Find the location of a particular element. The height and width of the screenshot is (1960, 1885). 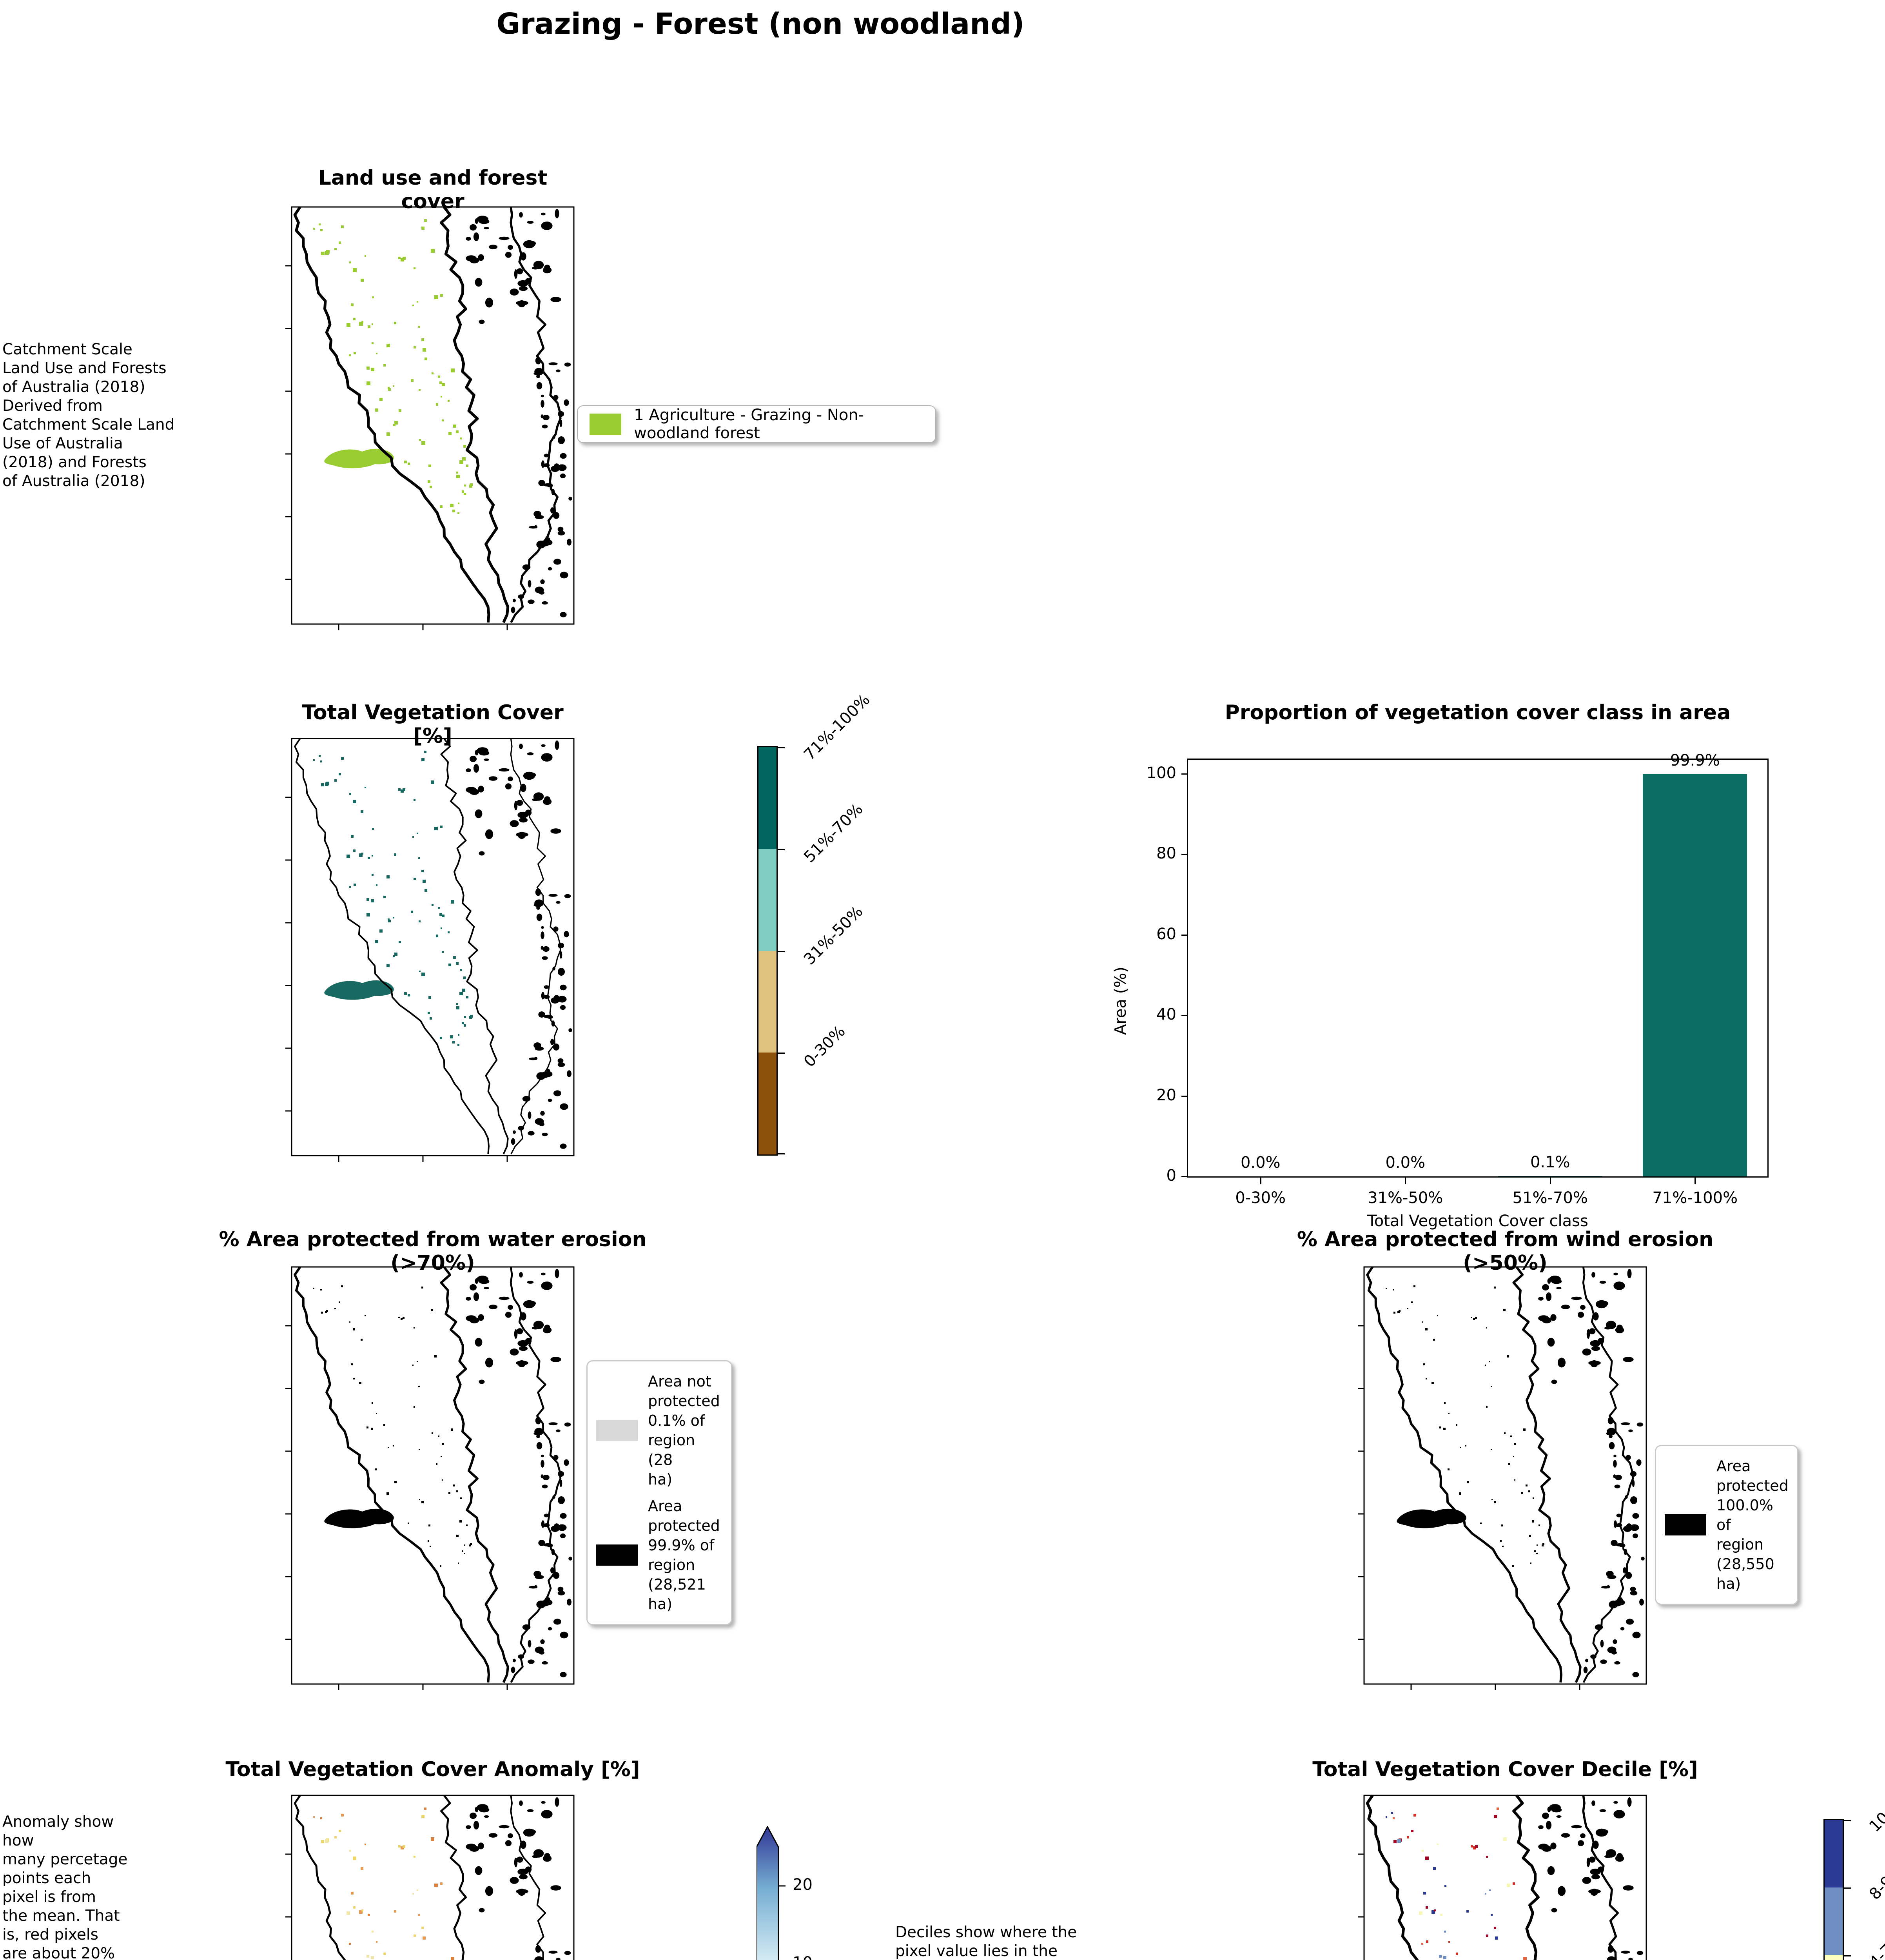

decile-colorbar-label: 4-7 is located at coordinates (1875, 1950).